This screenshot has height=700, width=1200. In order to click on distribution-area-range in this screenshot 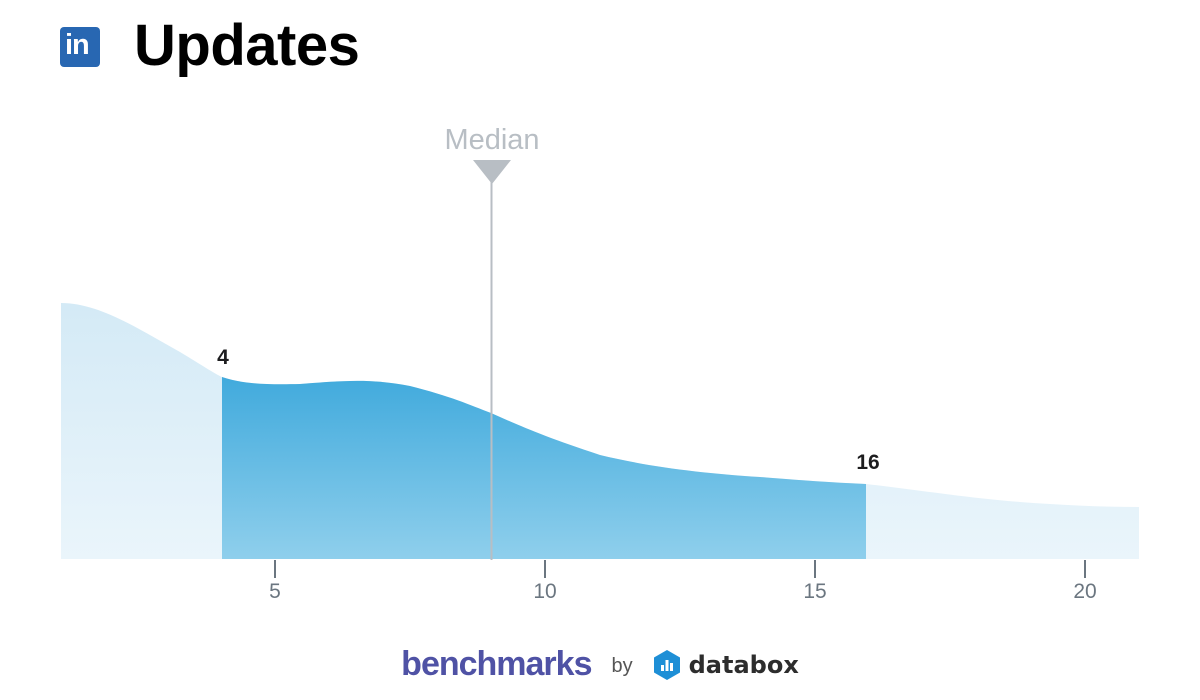, I will do `click(544, 468)`.